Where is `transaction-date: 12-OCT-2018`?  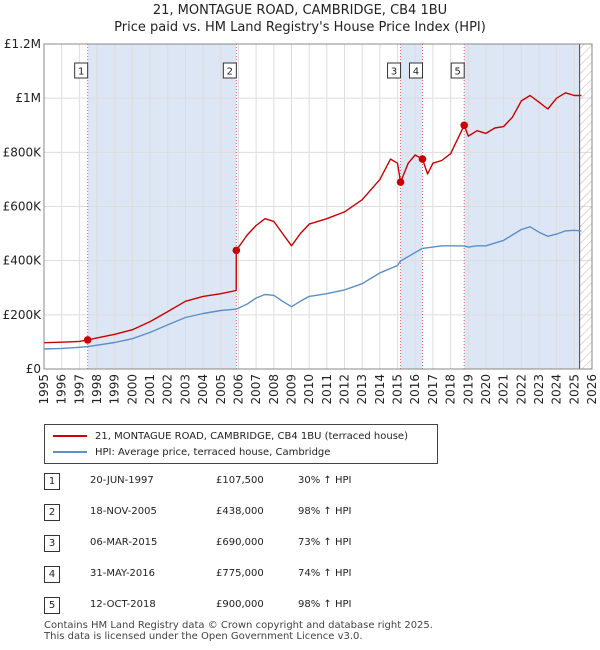
transaction-date: 12-OCT-2018 is located at coordinates (123, 604).